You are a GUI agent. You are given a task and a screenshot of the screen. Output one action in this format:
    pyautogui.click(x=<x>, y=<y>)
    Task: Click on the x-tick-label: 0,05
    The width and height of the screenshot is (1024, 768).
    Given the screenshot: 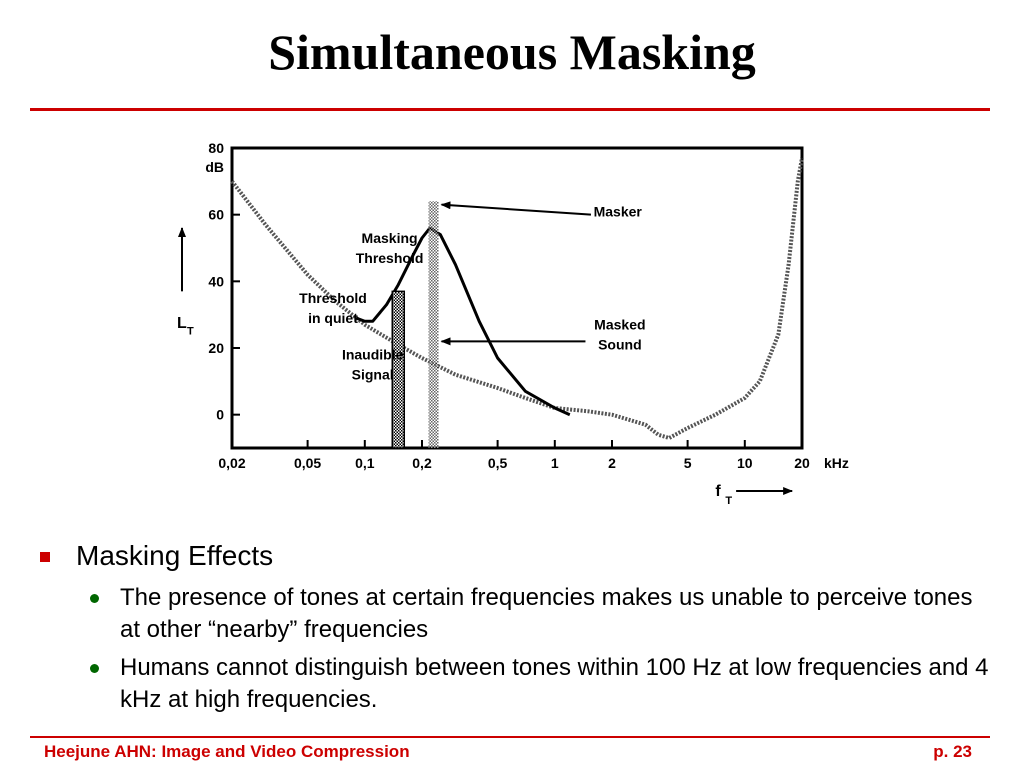 What is the action you would take?
    pyautogui.click(x=307, y=463)
    